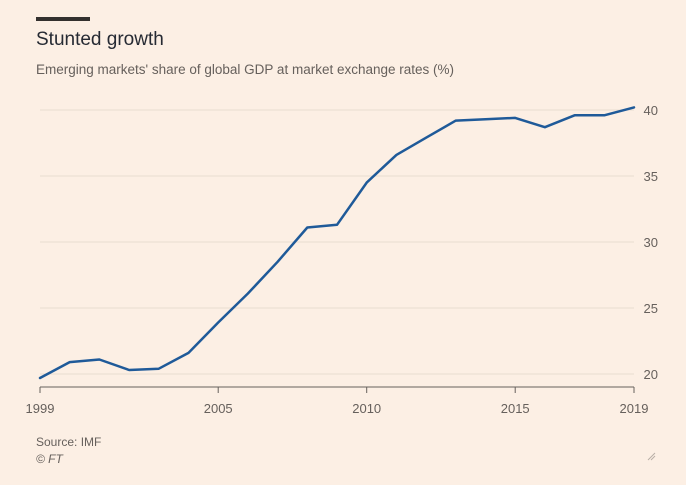  I want to click on x-tick-label-2005: 2005, so click(218, 408).